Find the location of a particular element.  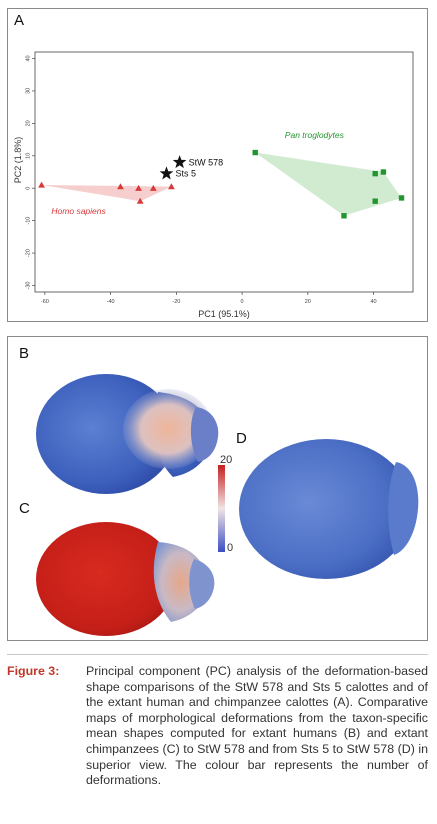

x-axis-label: PC1 (95.1%) is located at coordinates (224, 314).